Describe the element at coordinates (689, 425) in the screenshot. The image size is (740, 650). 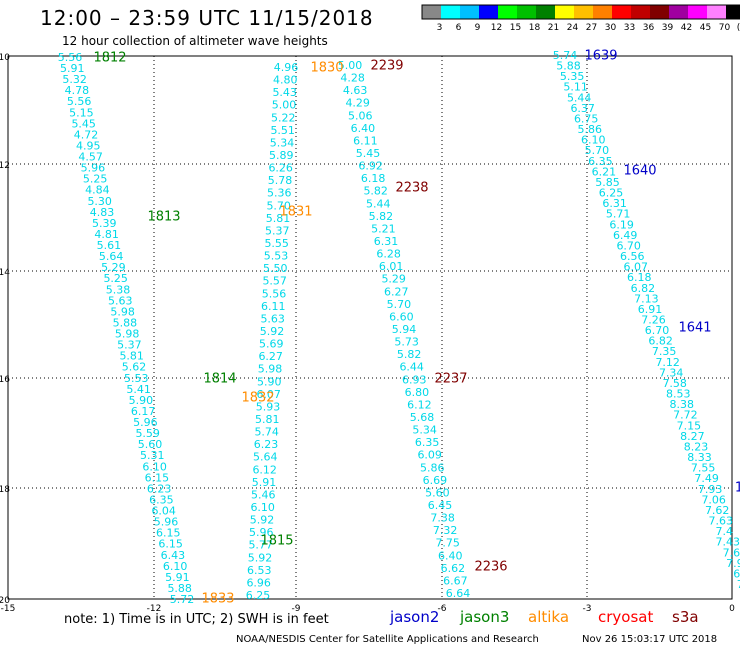
I see `swh-value: 7.15` at that location.